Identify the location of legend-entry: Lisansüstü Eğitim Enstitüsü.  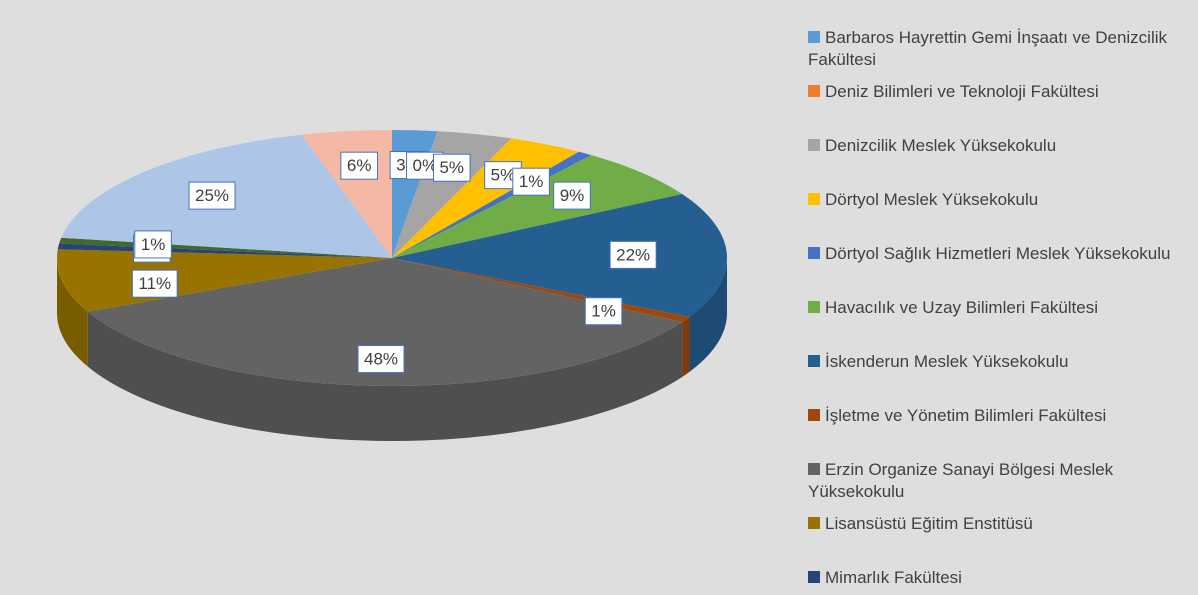
(1000, 524).